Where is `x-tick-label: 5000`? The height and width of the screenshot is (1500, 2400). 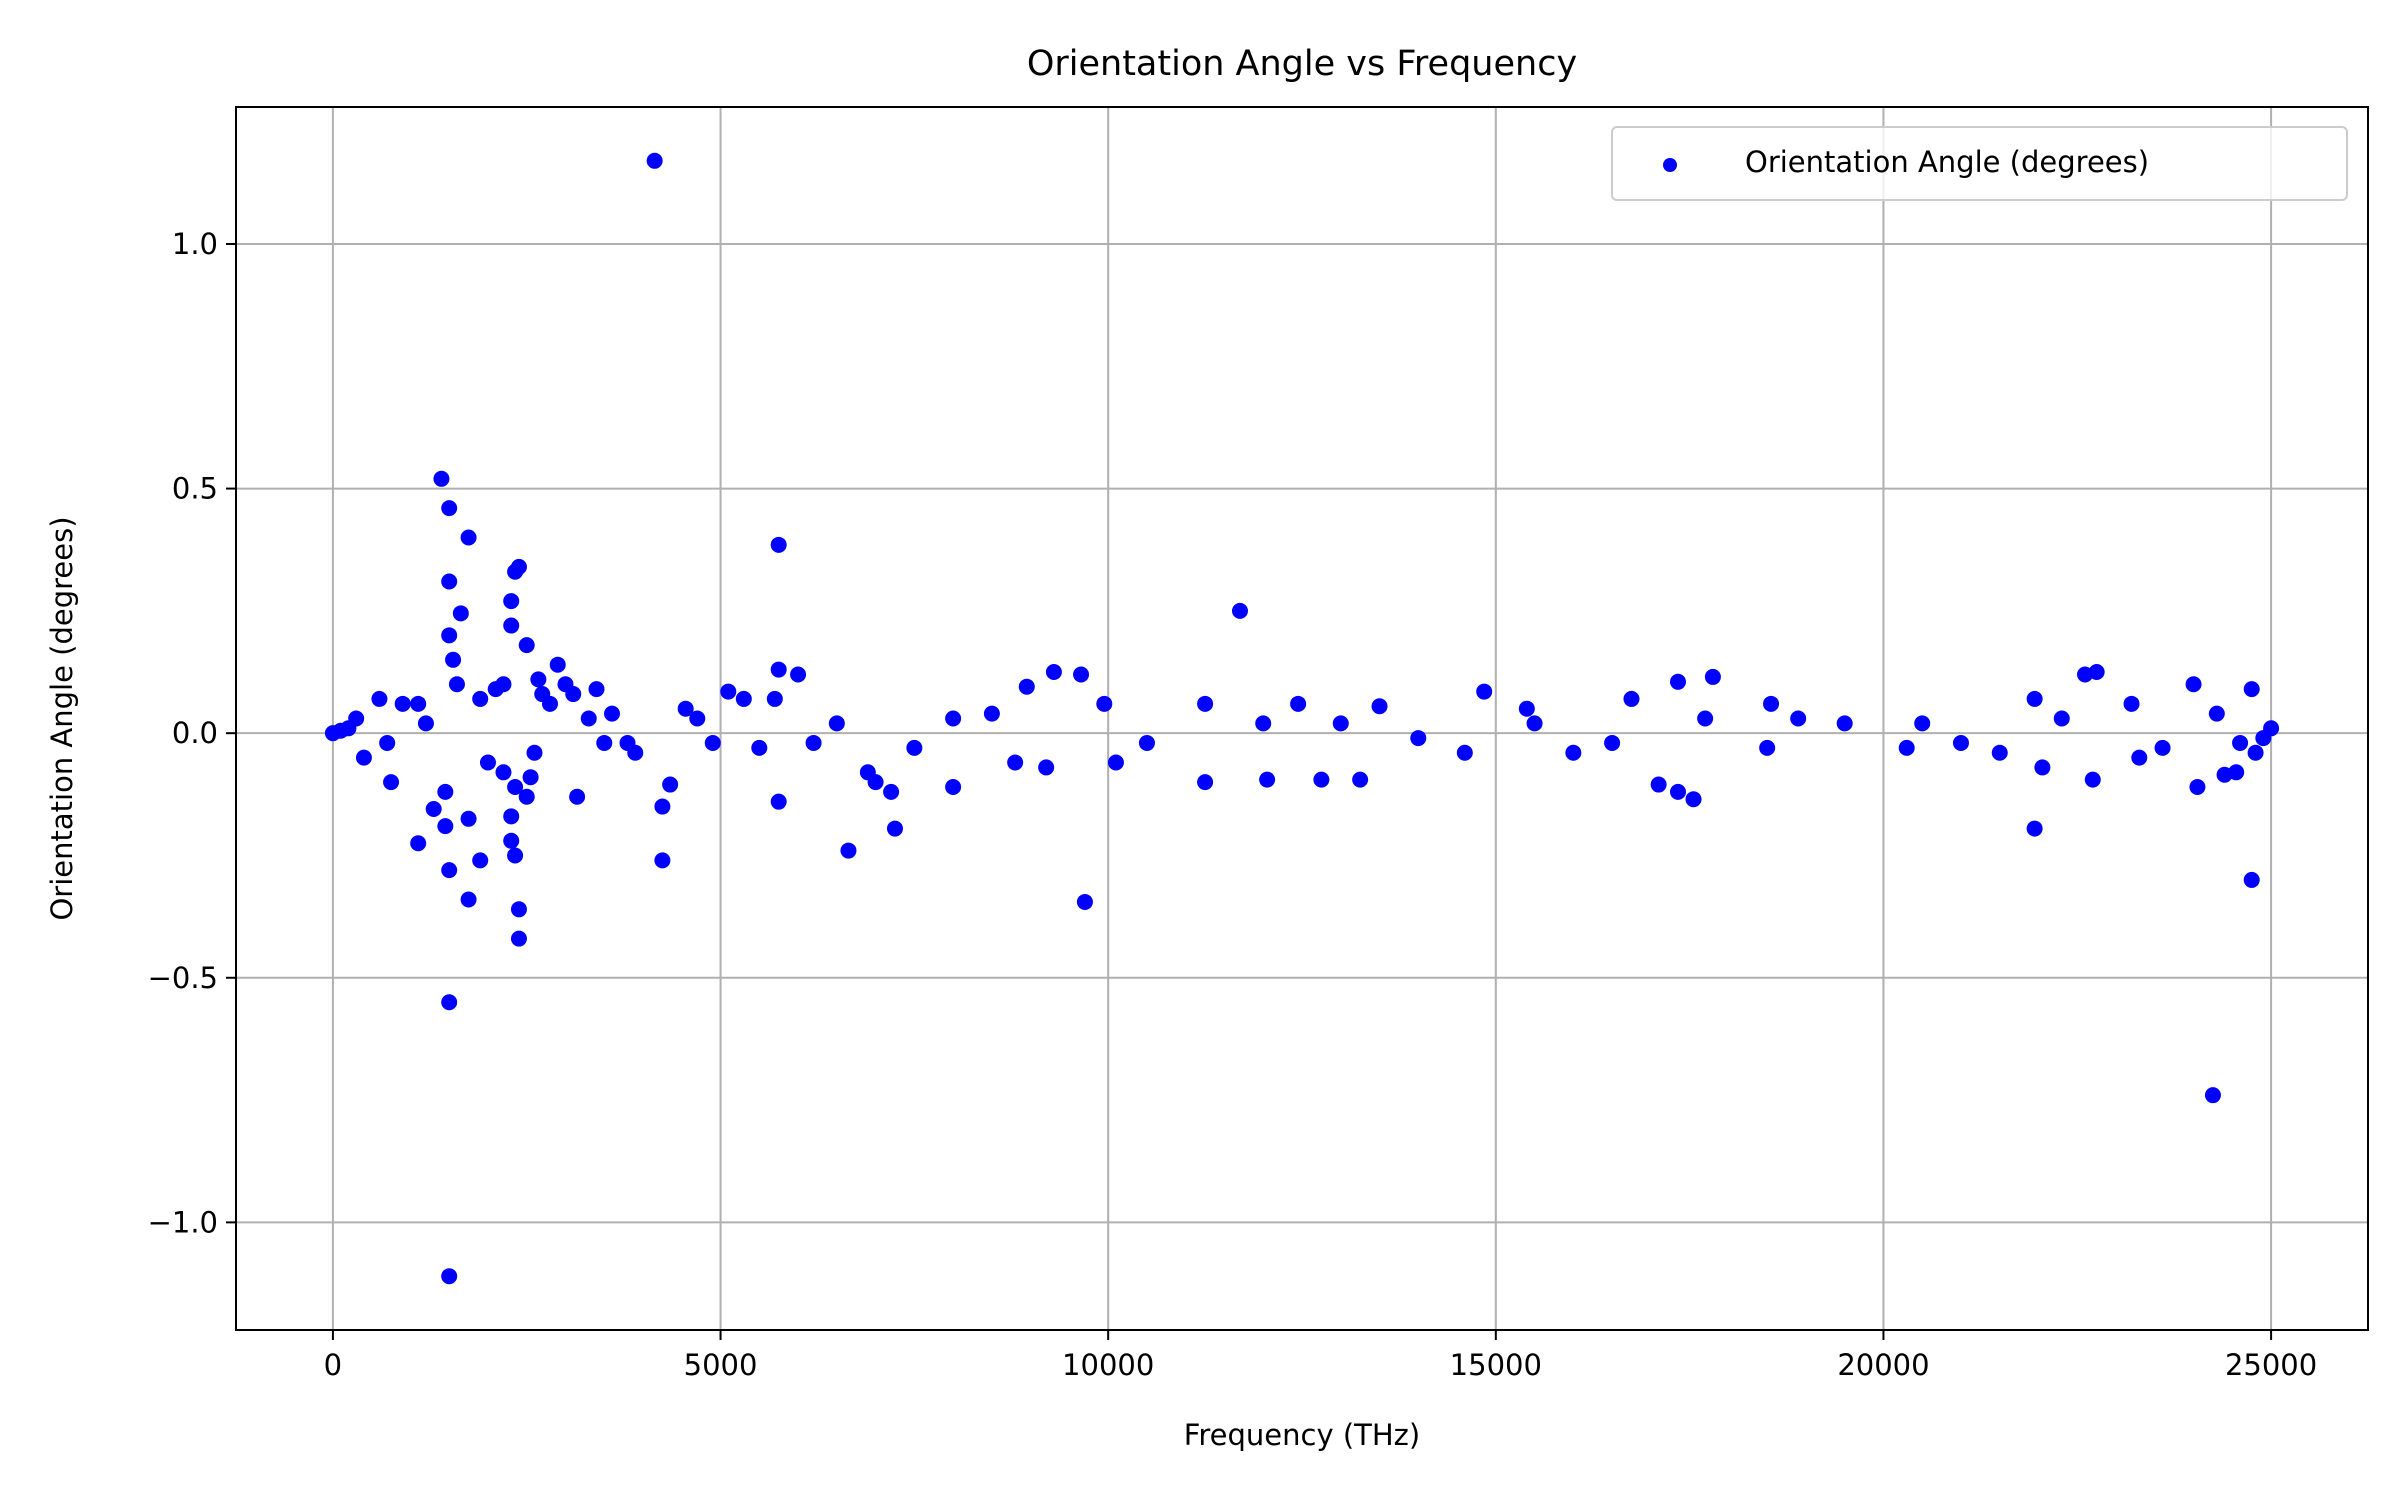
x-tick-label: 5000 is located at coordinates (721, 1365).